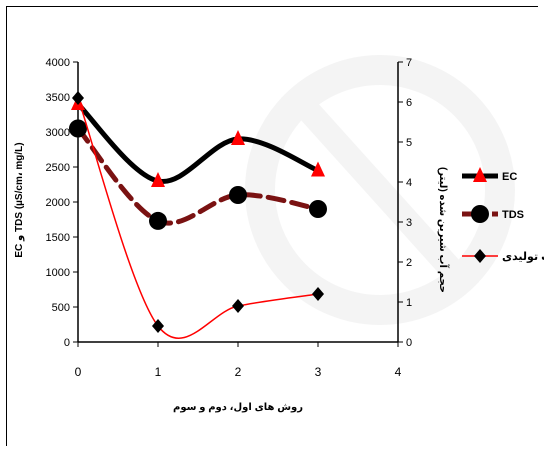 The height and width of the screenshot is (452, 544). What do you see at coordinates (58, 273) in the screenshot?
I see `y-left-tick-label: 1000` at bounding box center [58, 273].